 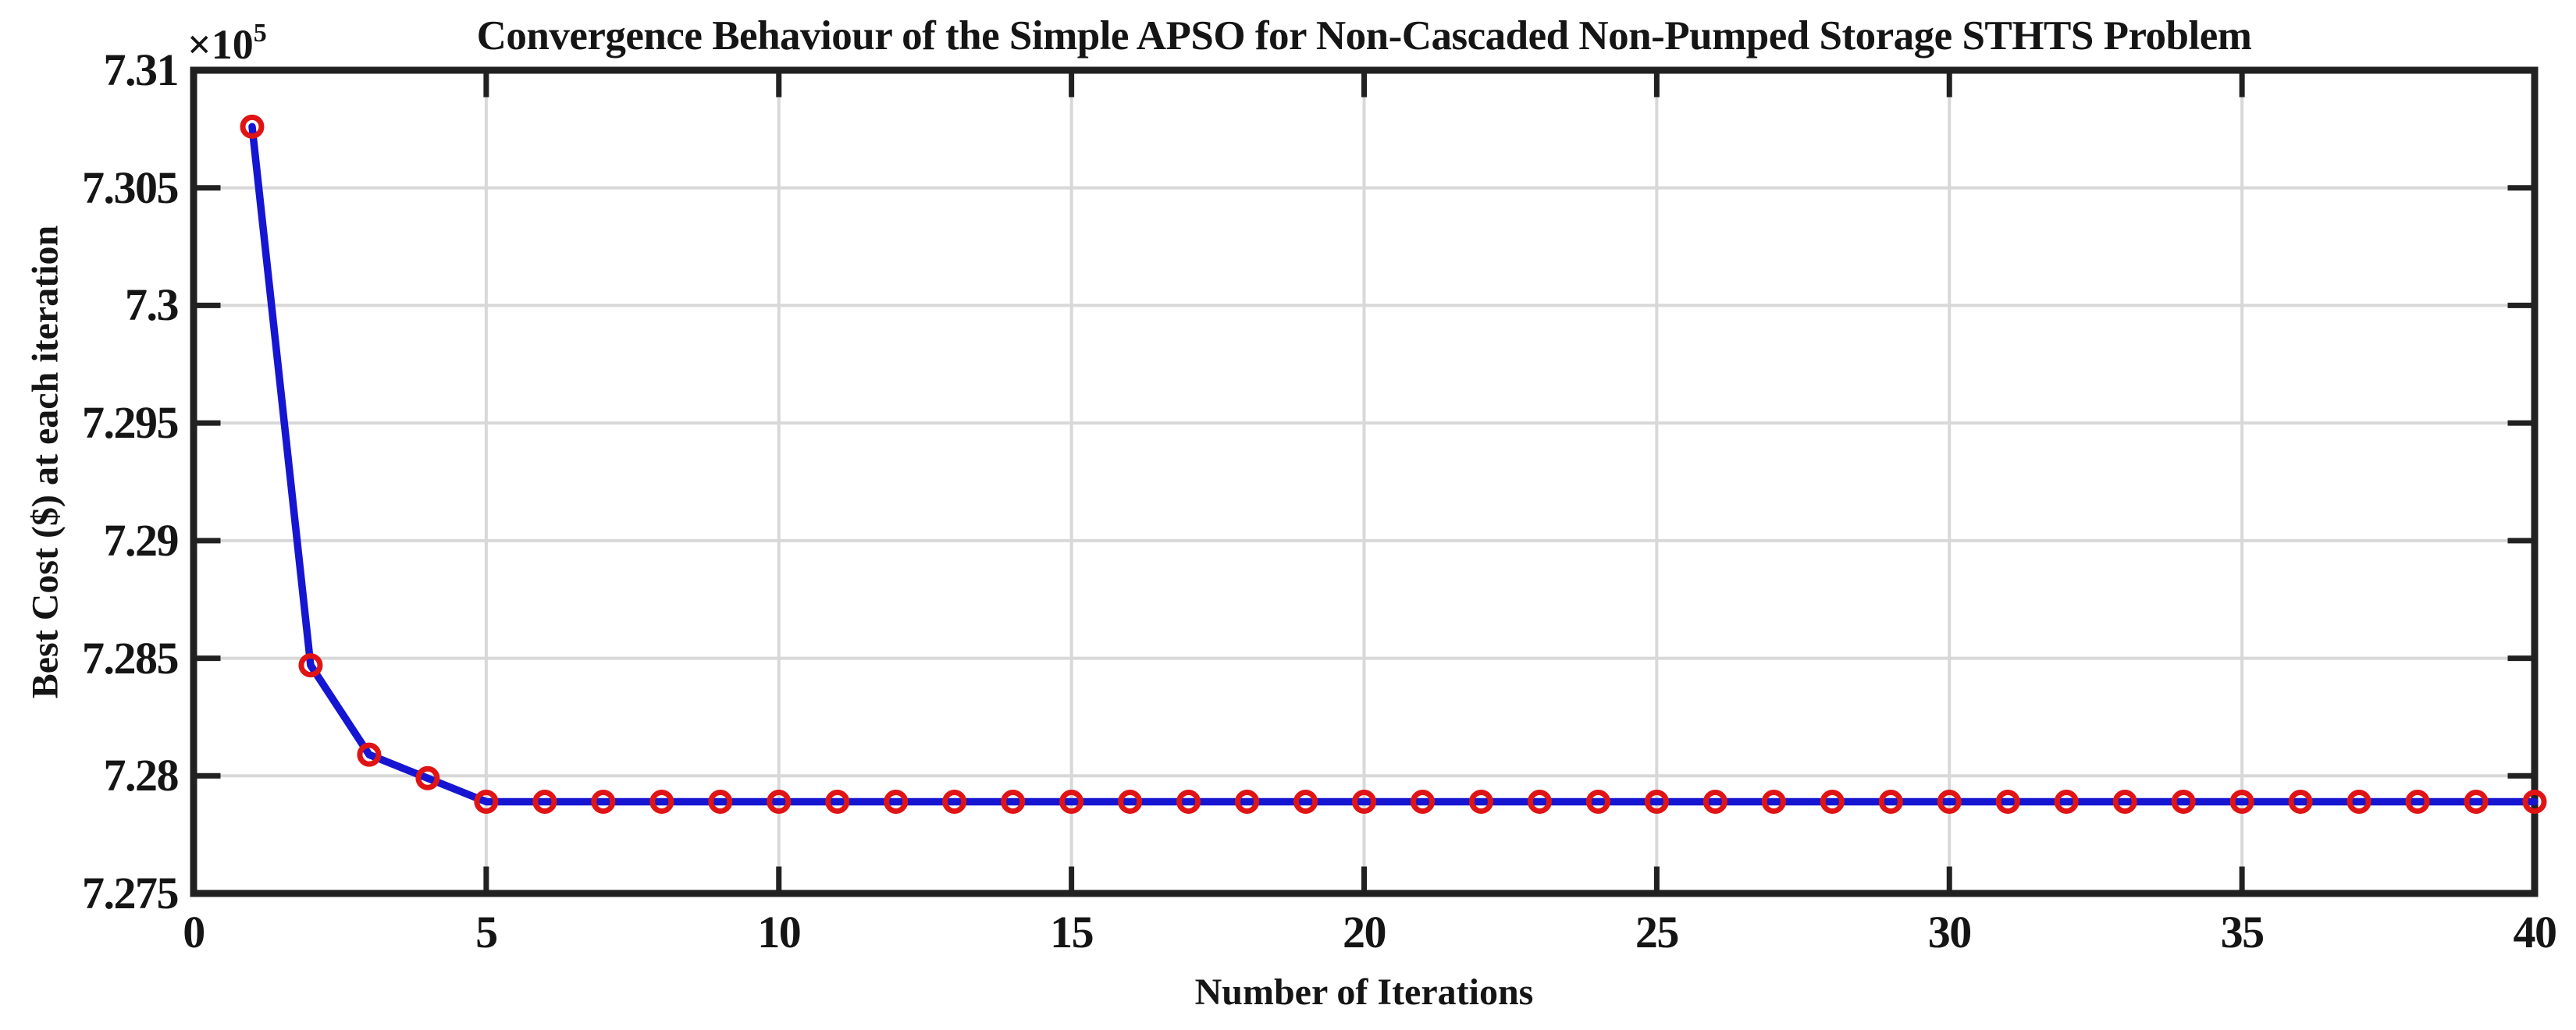 What do you see at coordinates (152, 305) in the screenshot?
I see `y-tick-label: 7.3` at bounding box center [152, 305].